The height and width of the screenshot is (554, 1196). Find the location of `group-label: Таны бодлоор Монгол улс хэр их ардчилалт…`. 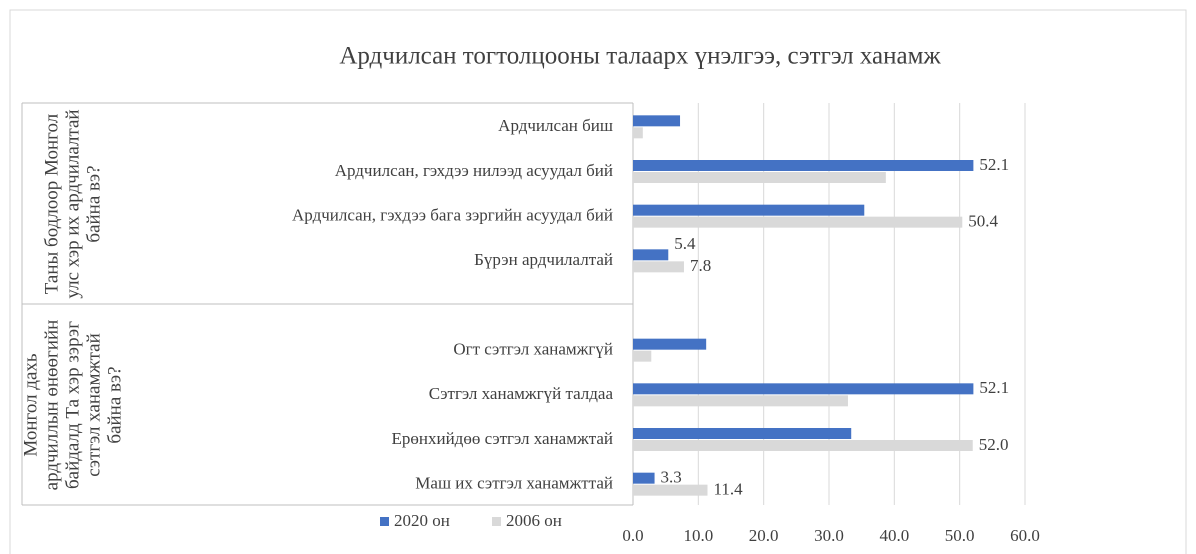

group-label: Таны бодлоор Монгол улс хэр их ардчилалт… is located at coordinates (72, 203).